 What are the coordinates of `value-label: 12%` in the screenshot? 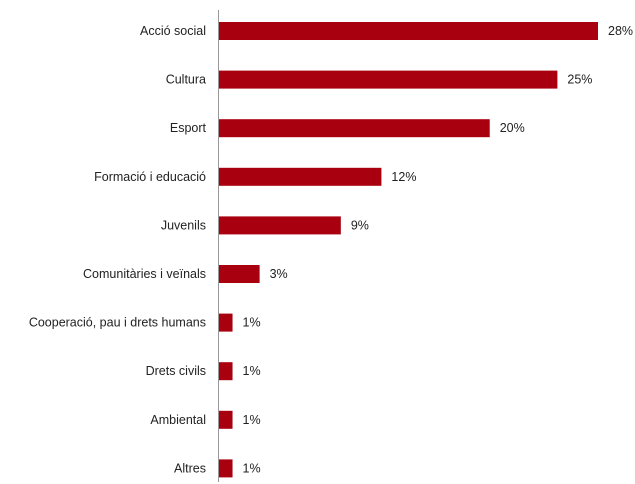 It's located at (403, 177).